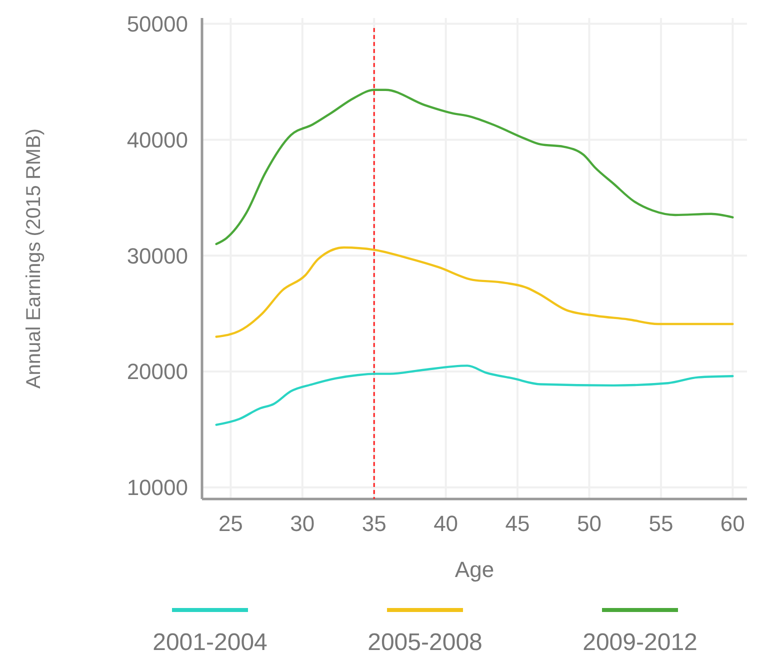 The width and height of the screenshot is (757, 663). Describe the element at coordinates (661, 523) in the screenshot. I see `x-tick-label: 55` at that location.